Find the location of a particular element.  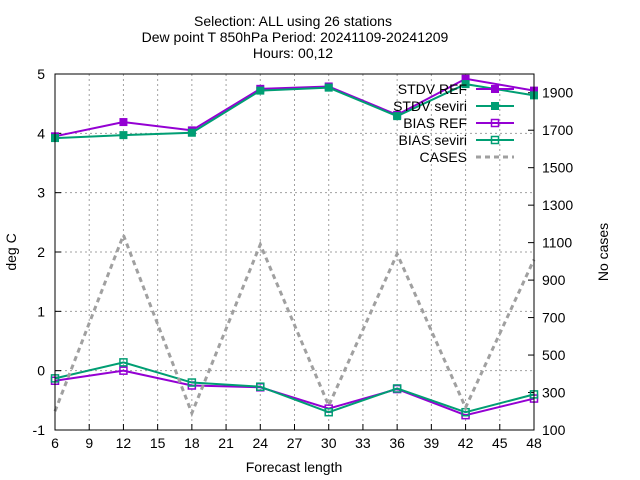

legend-item-bias-seviri: BIAS seviri is located at coordinates (456, 140).